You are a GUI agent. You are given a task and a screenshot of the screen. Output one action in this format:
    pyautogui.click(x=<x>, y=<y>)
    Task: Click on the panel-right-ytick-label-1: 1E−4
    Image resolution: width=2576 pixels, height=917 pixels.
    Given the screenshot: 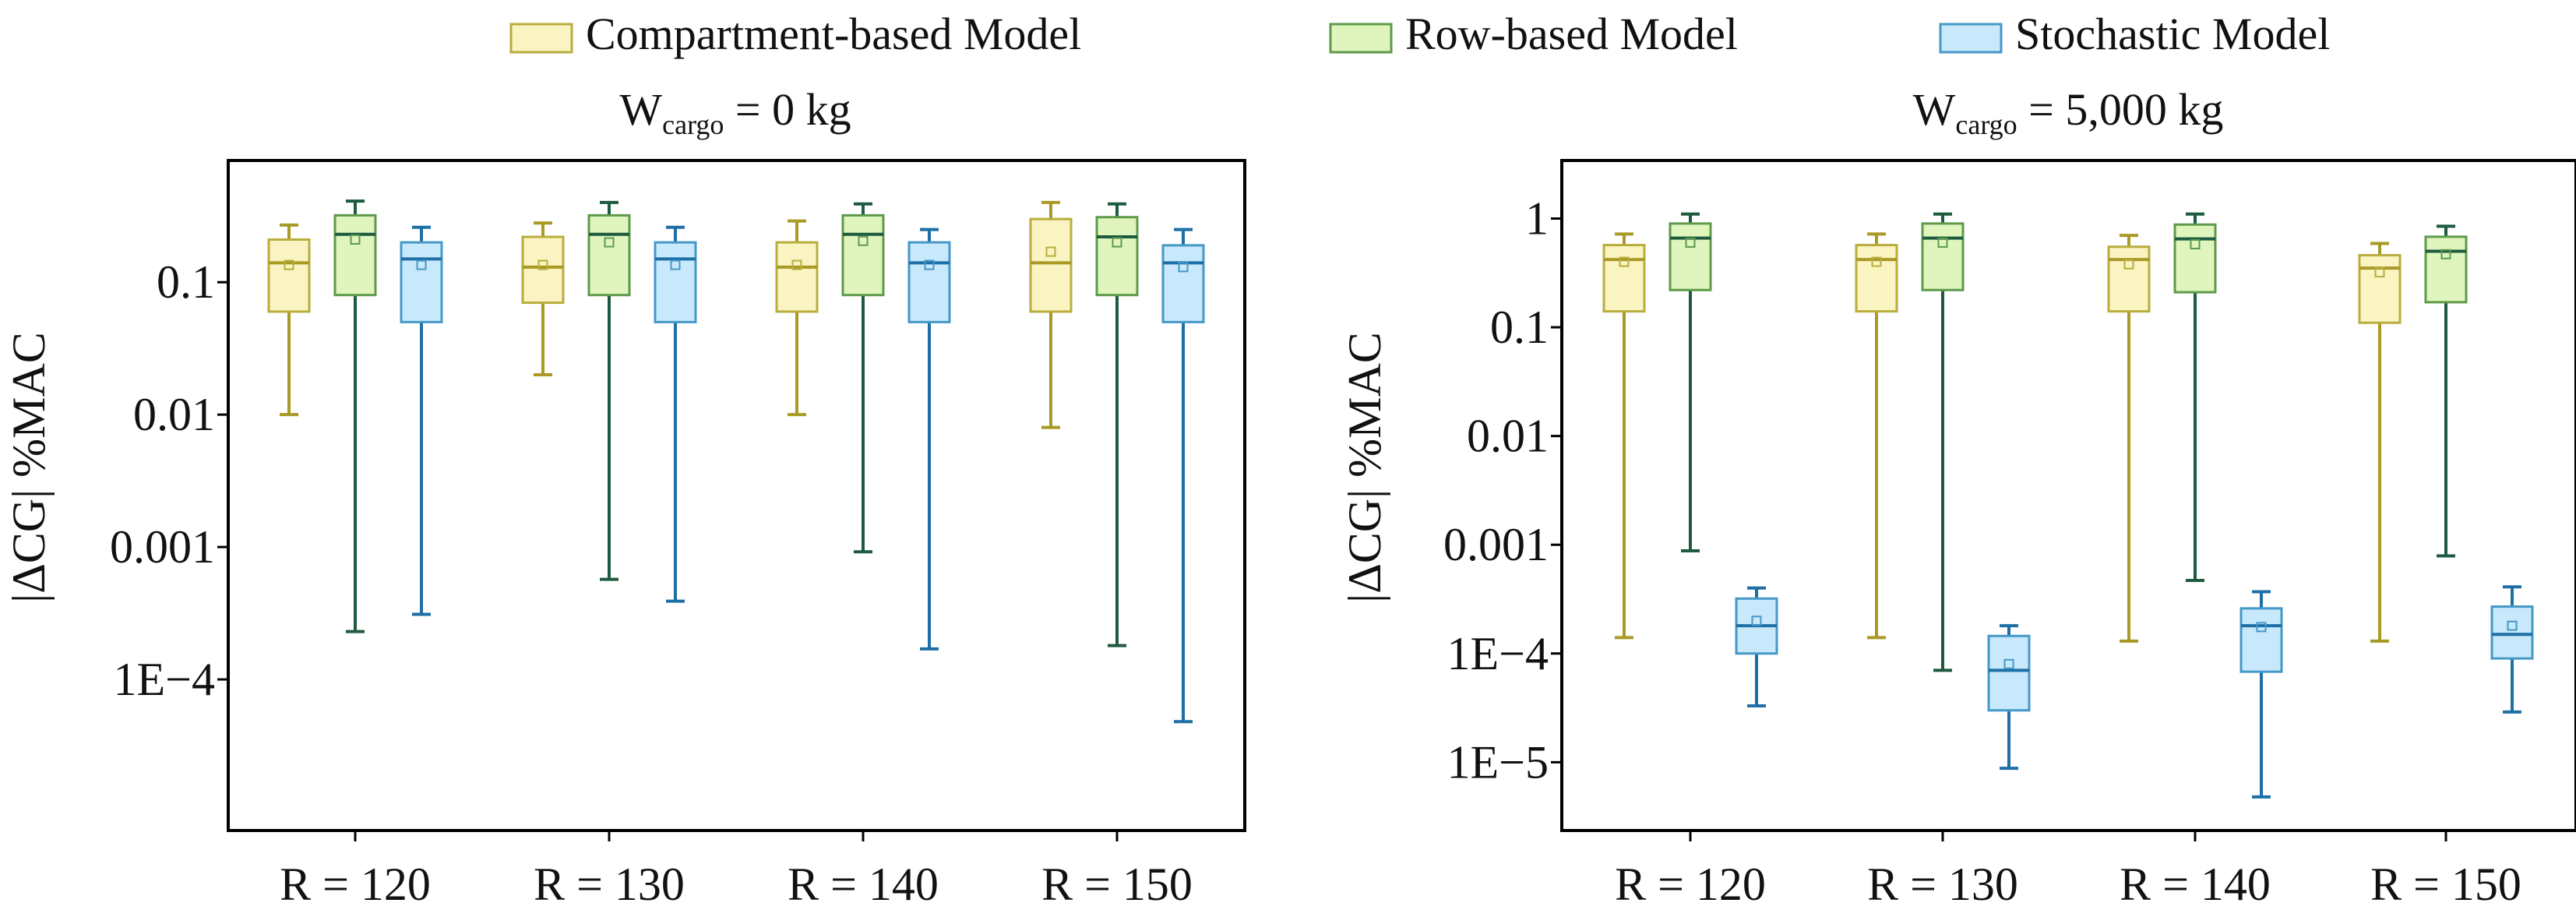 What is the action you would take?
    pyautogui.click(x=1498, y=653)
    